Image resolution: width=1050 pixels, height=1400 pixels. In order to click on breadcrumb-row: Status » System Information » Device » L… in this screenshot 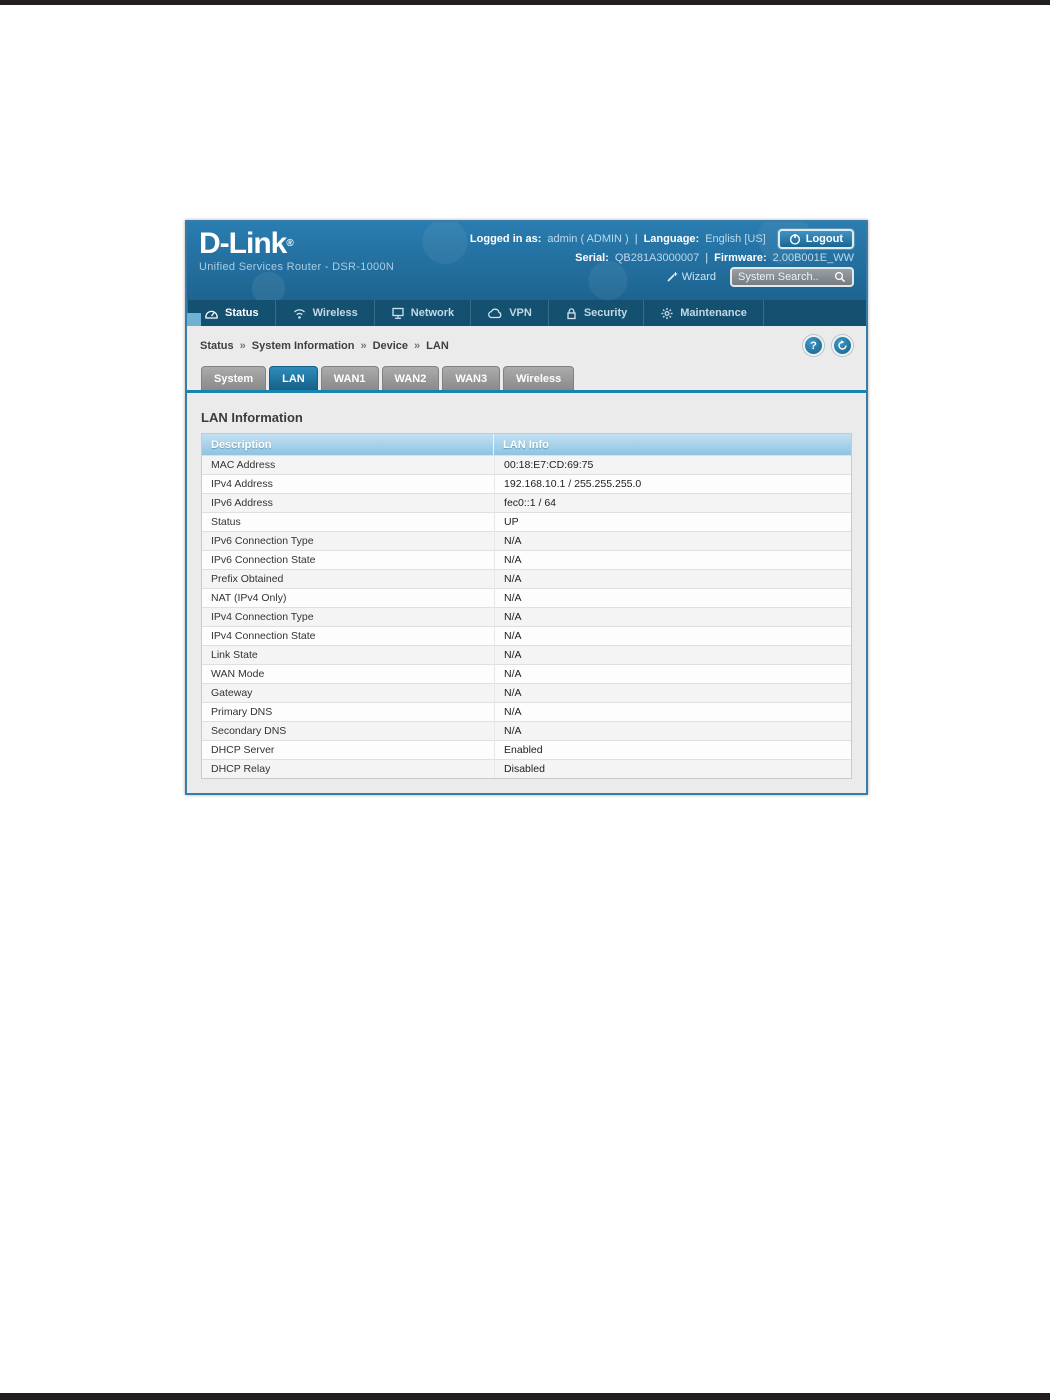, I will do `click(526, 343)`.